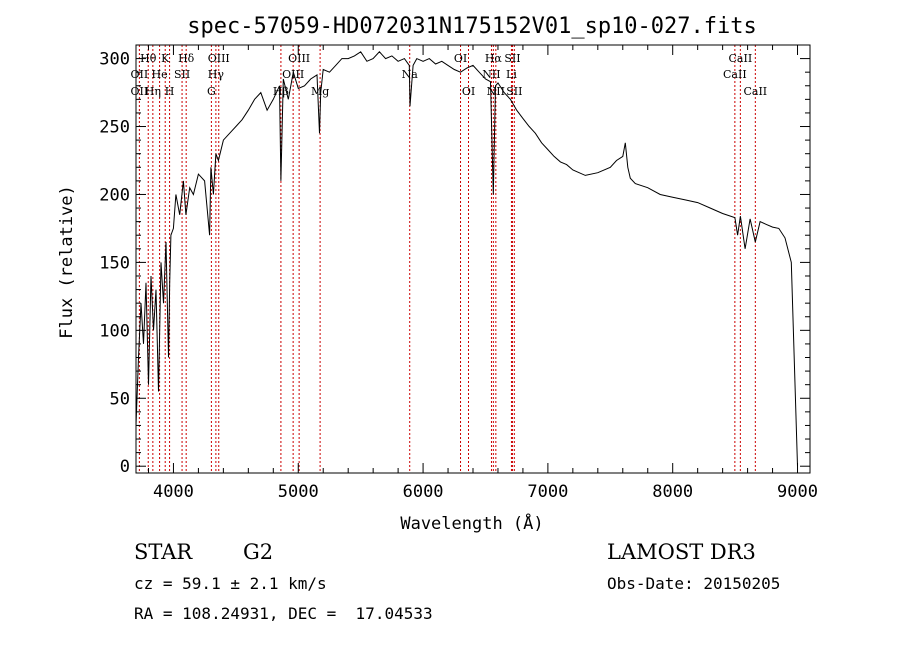 The width and height of the screenshot is (900, 649). I want to click on spectral-line-label: Mg, so click(320, 91).